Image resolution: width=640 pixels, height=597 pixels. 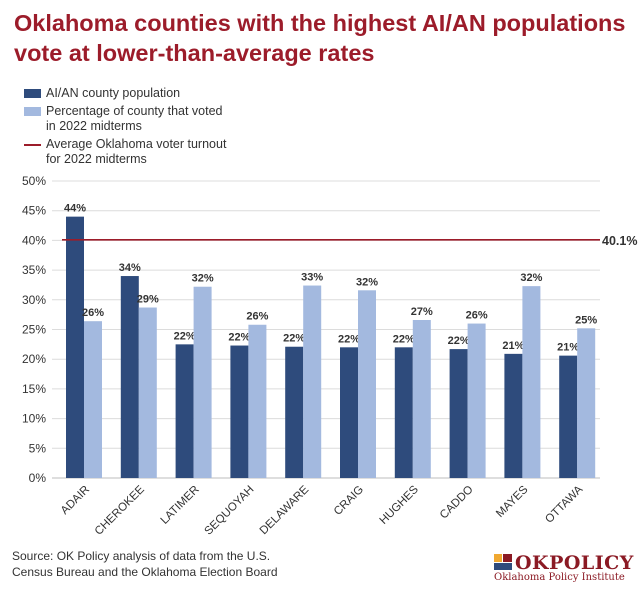 I want to click on y-tick-label: 15%, so click(x=34, y=389).